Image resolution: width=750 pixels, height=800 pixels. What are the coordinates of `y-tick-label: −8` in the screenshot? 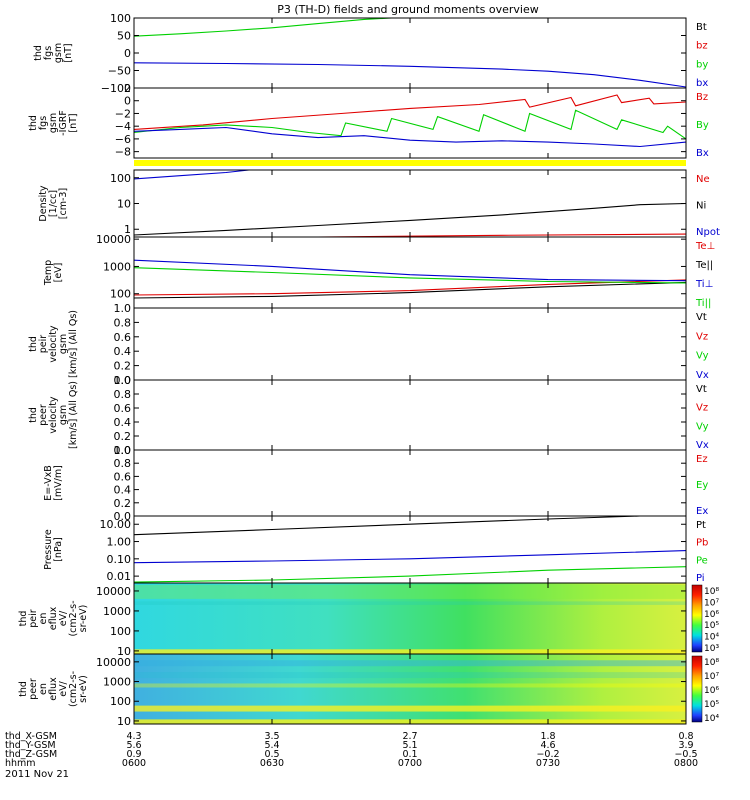 It's located at (123, 152).